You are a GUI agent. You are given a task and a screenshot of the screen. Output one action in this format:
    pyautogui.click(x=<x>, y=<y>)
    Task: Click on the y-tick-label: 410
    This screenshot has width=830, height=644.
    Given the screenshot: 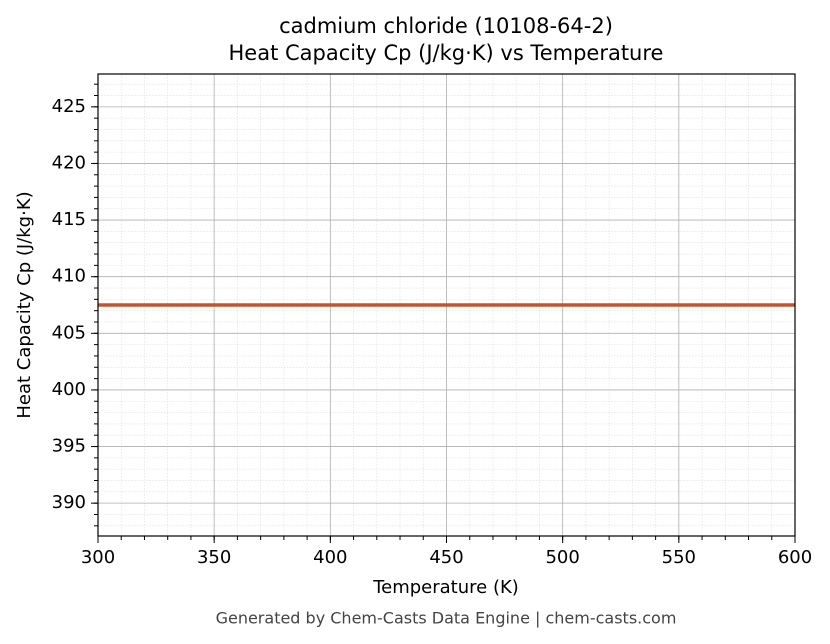 What is the action you would take?
    pyautogui.click(x=69, y=276)
    